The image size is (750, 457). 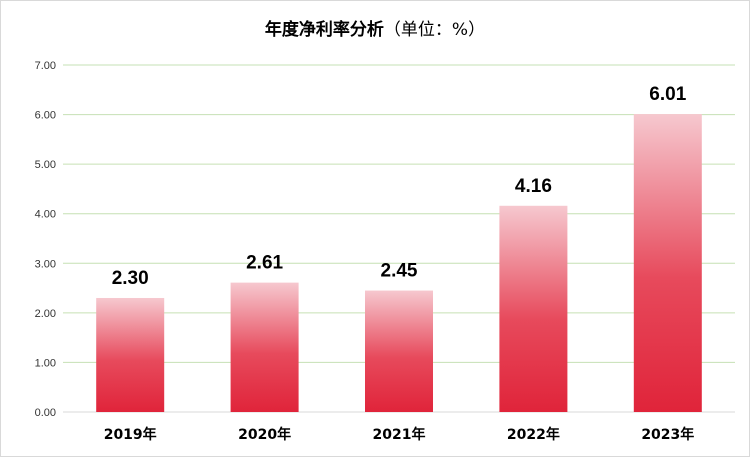 I want to click on y-axis-ticks: 0.00 1.00 2.00 3.00 4.00 5.00 6.00 7.00, so click(x=45, y=239).